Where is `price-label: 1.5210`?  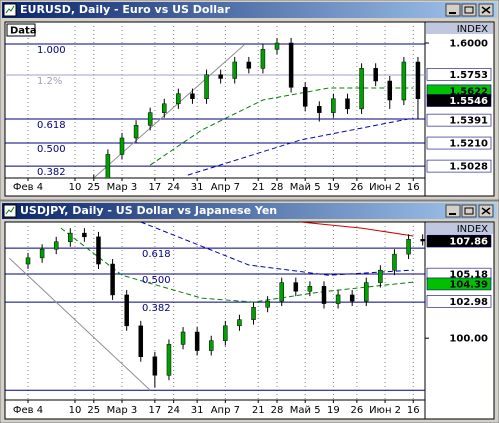
price-label: 1.5210 is located at coordinates (468, 144).